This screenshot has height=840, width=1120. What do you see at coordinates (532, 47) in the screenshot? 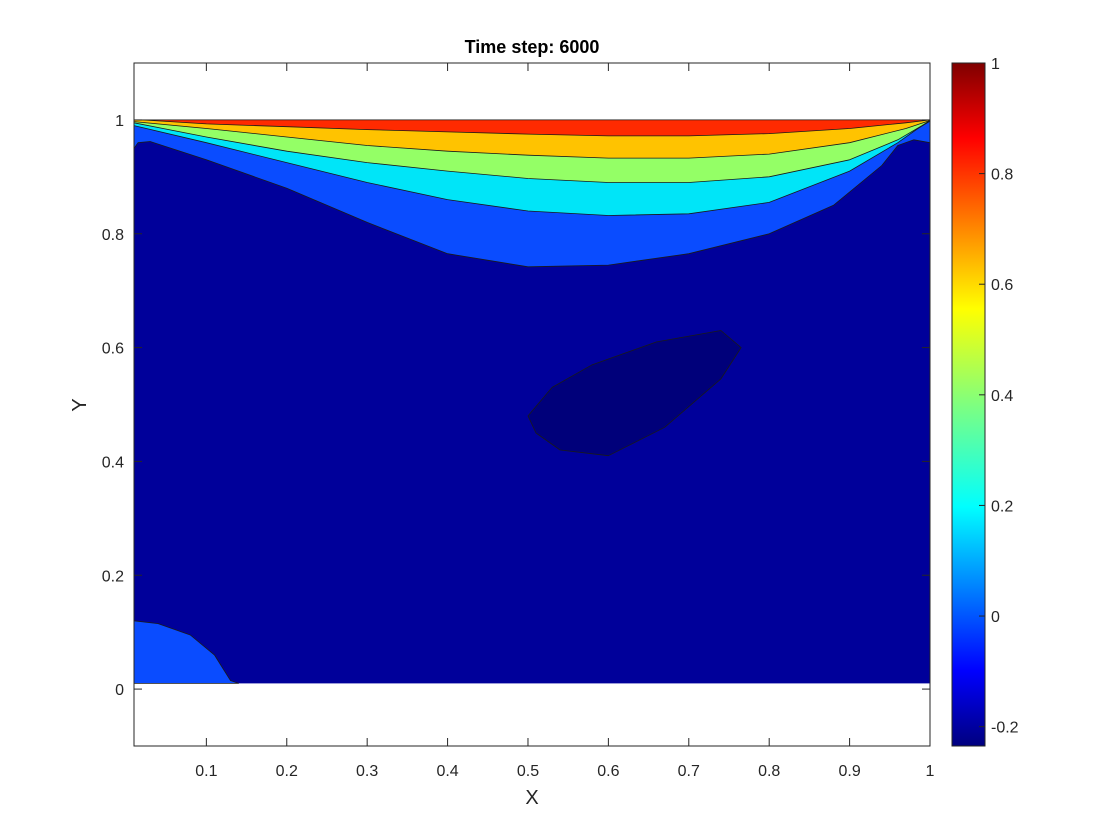
I see `chart-title: Time step: 6000` at bounding box center [532, 47].